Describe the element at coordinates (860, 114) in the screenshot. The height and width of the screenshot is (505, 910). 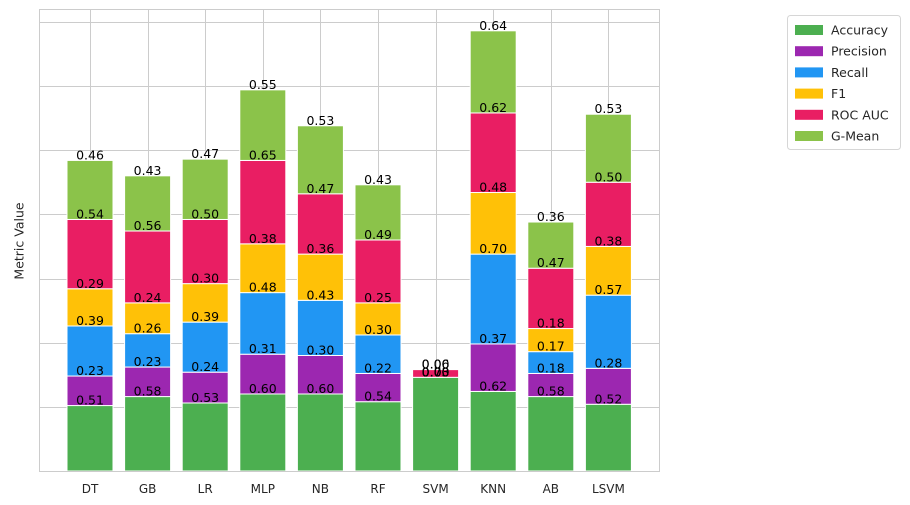
I see `legend-label: ROC AUC` at that location.